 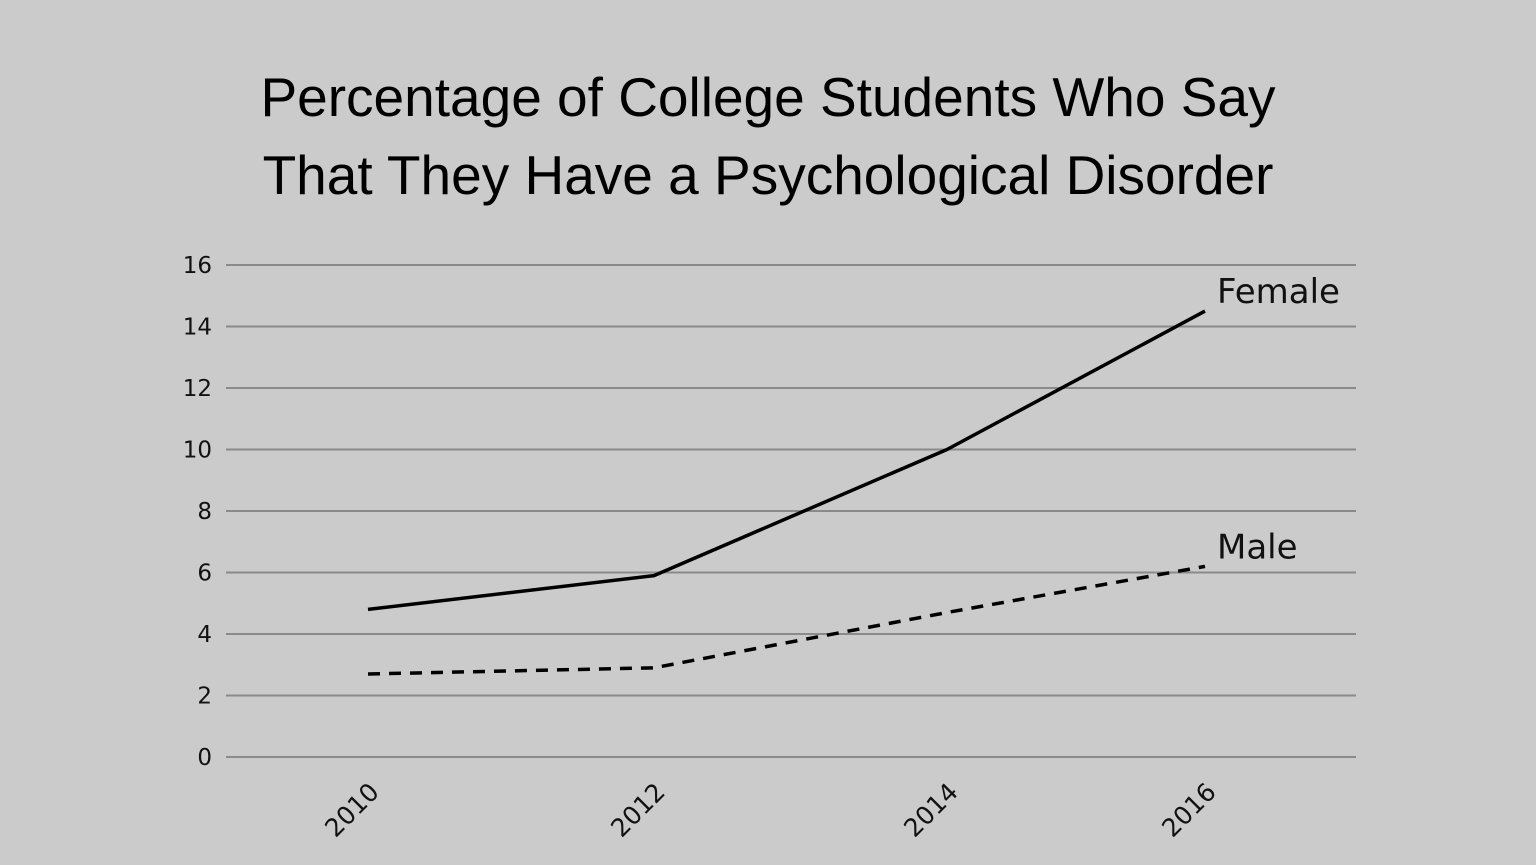 I want to click on series-label-female: Female, so click(x=1278, y=292).